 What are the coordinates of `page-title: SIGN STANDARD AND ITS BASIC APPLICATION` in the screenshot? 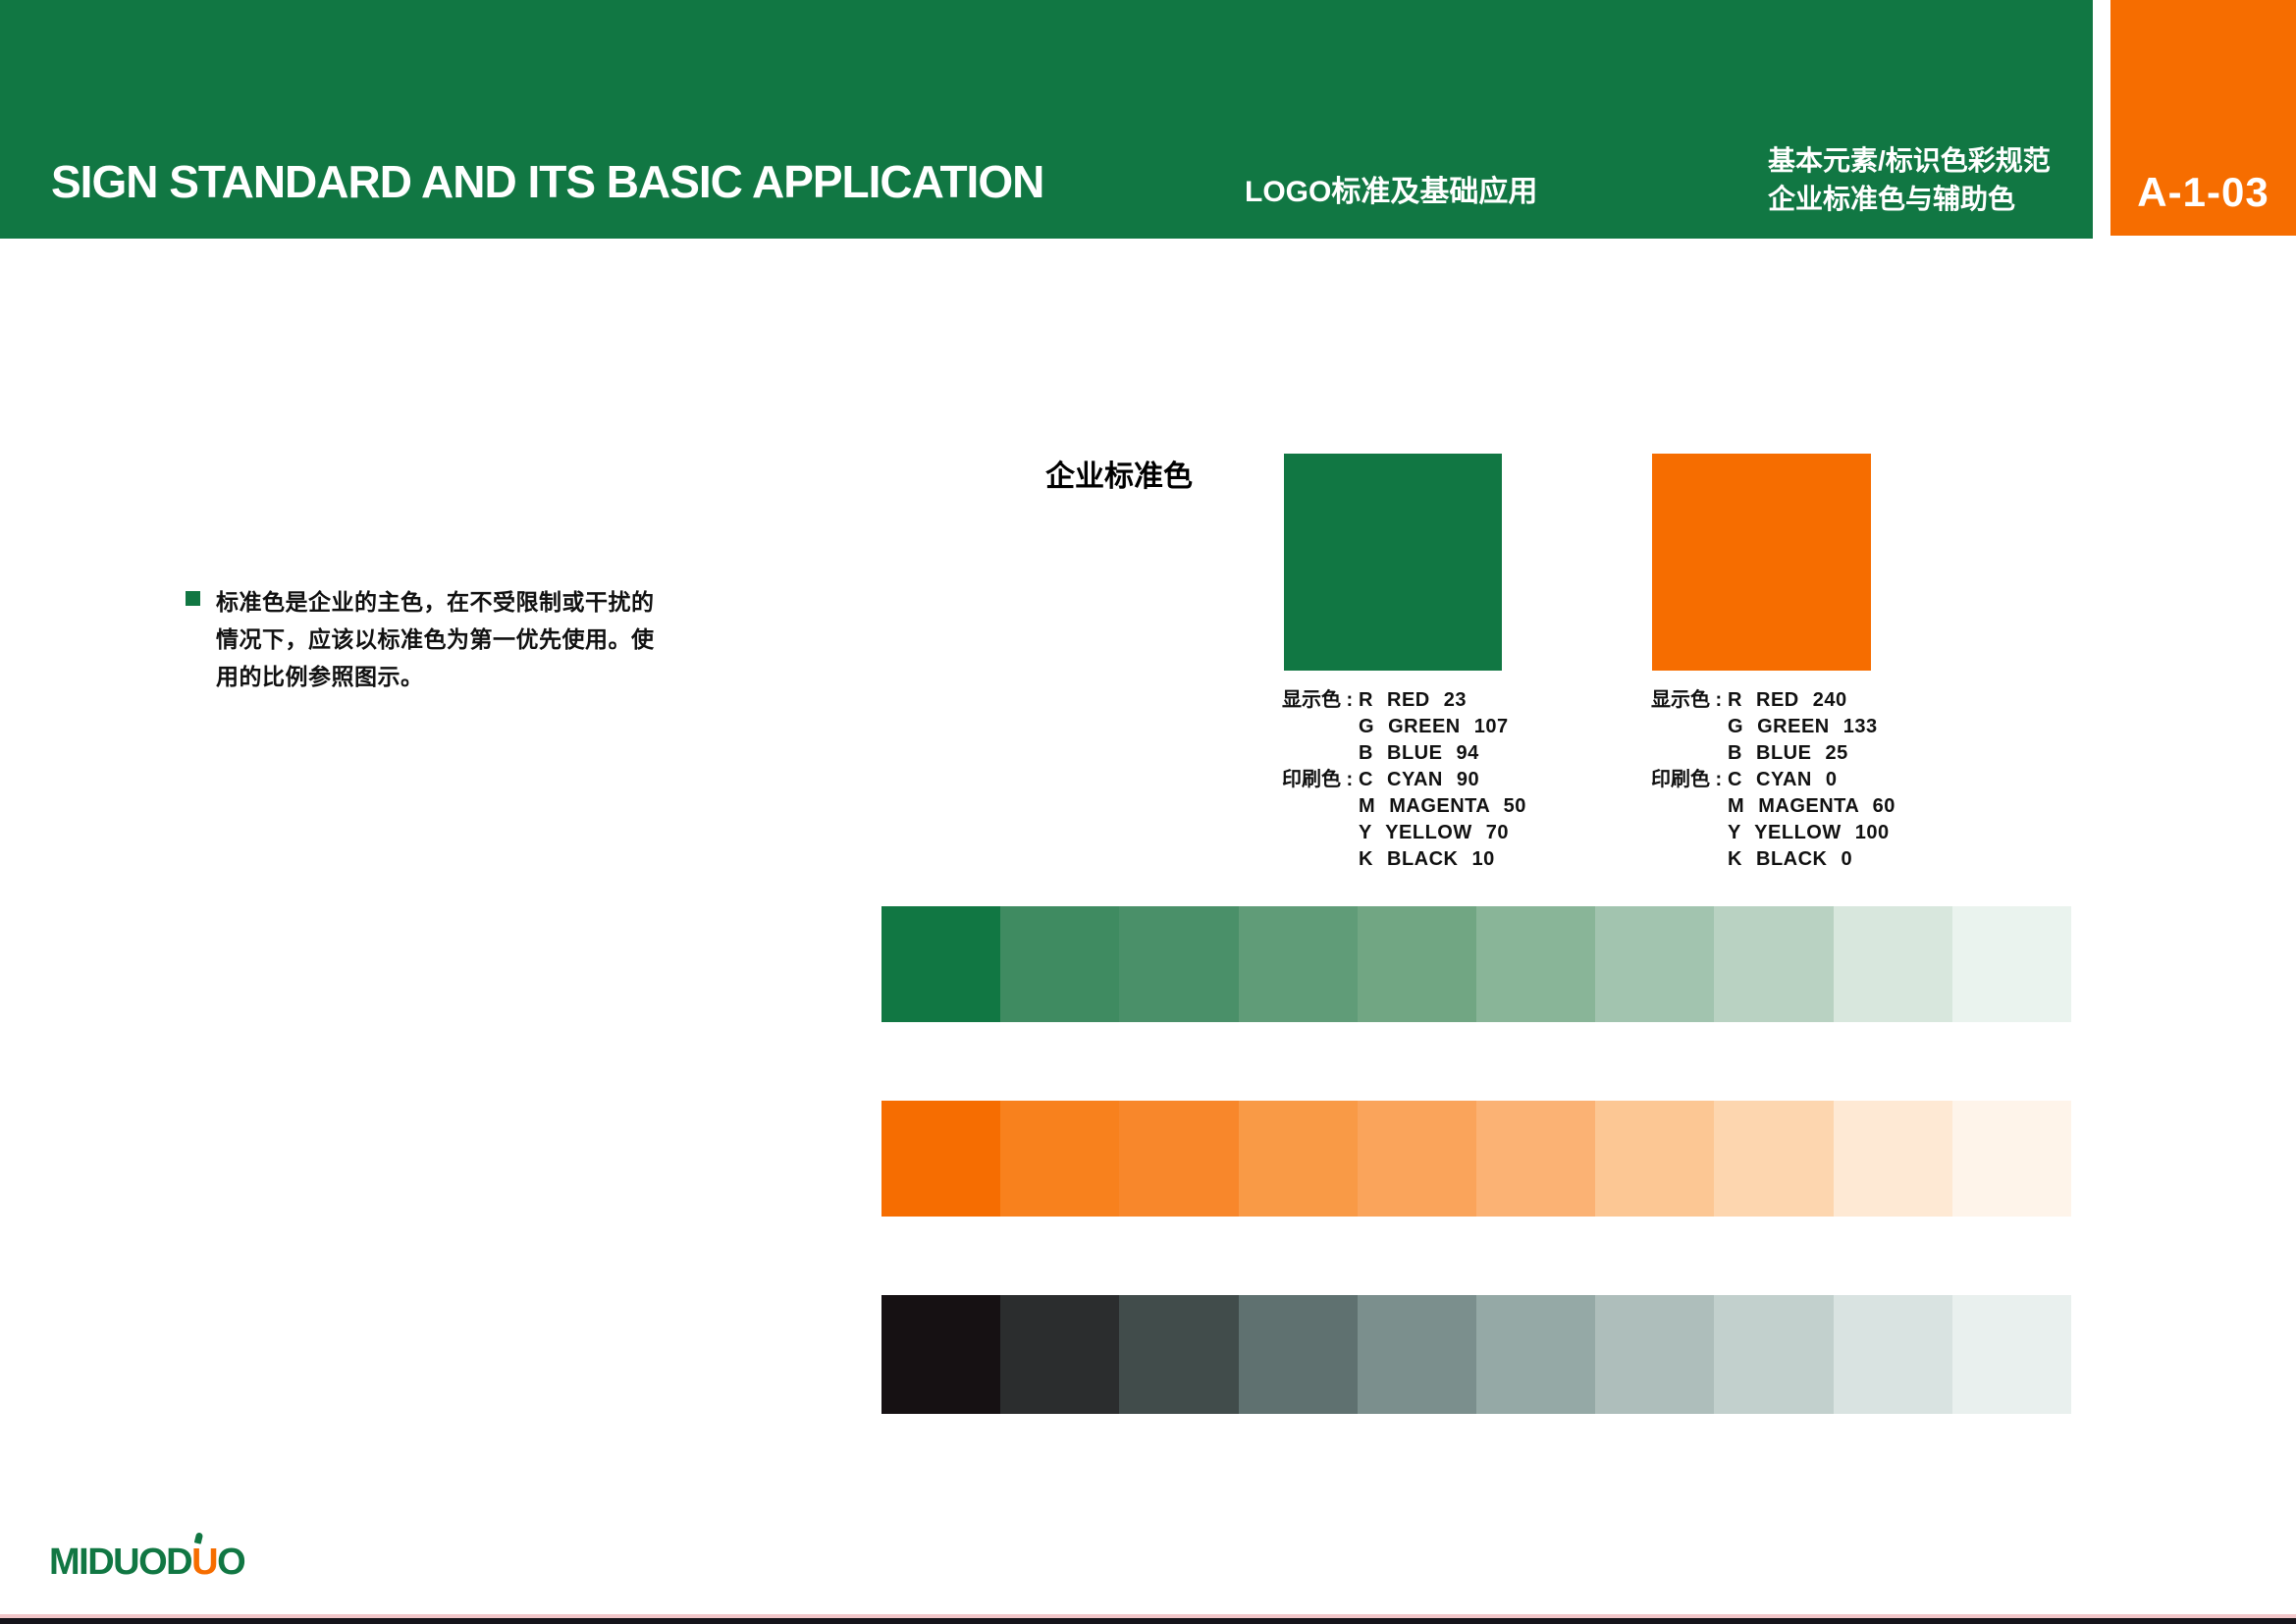 It's located at (547, 181).